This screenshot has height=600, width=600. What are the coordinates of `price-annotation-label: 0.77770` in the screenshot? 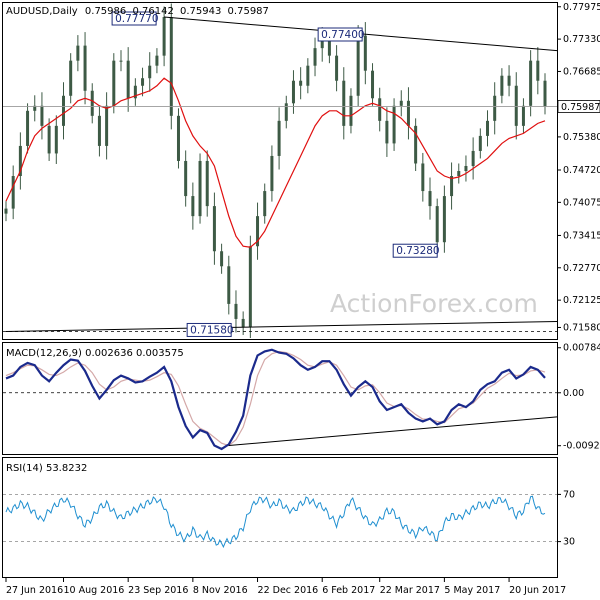 It's located at (136, 19).